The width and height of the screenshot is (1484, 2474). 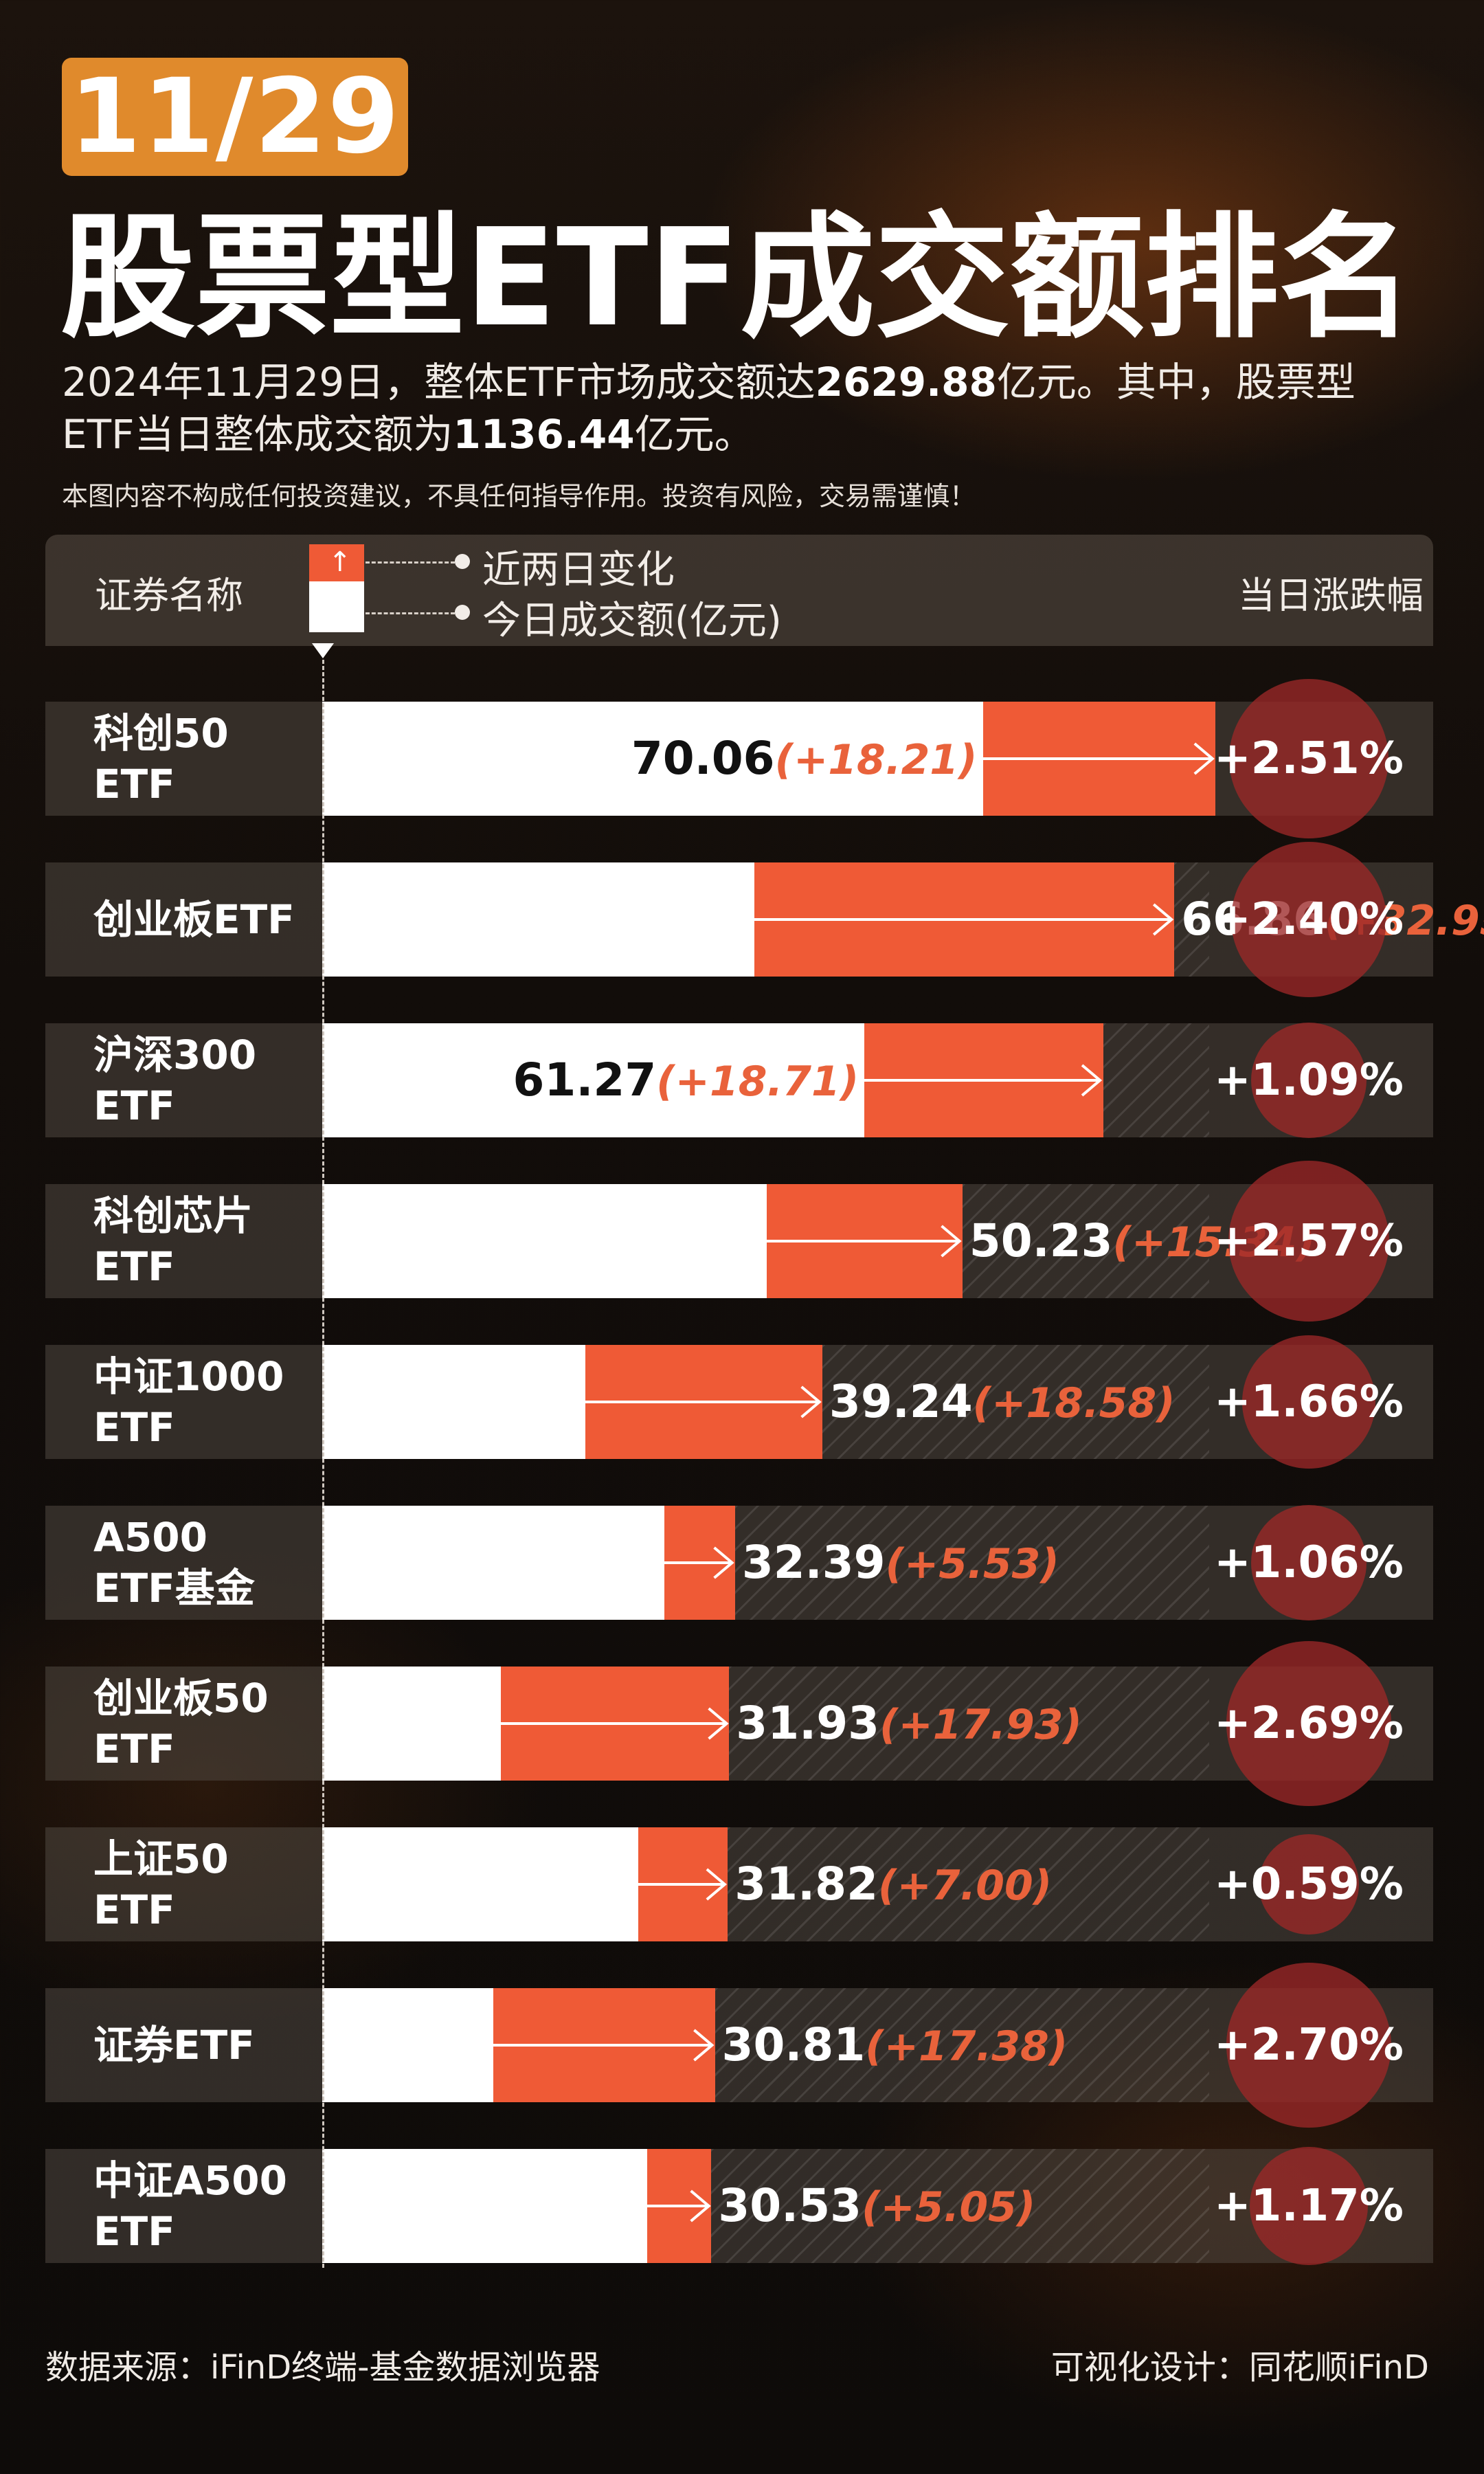 I want to click on row-name: 科创50 ETF, so click(x=203, y=759).